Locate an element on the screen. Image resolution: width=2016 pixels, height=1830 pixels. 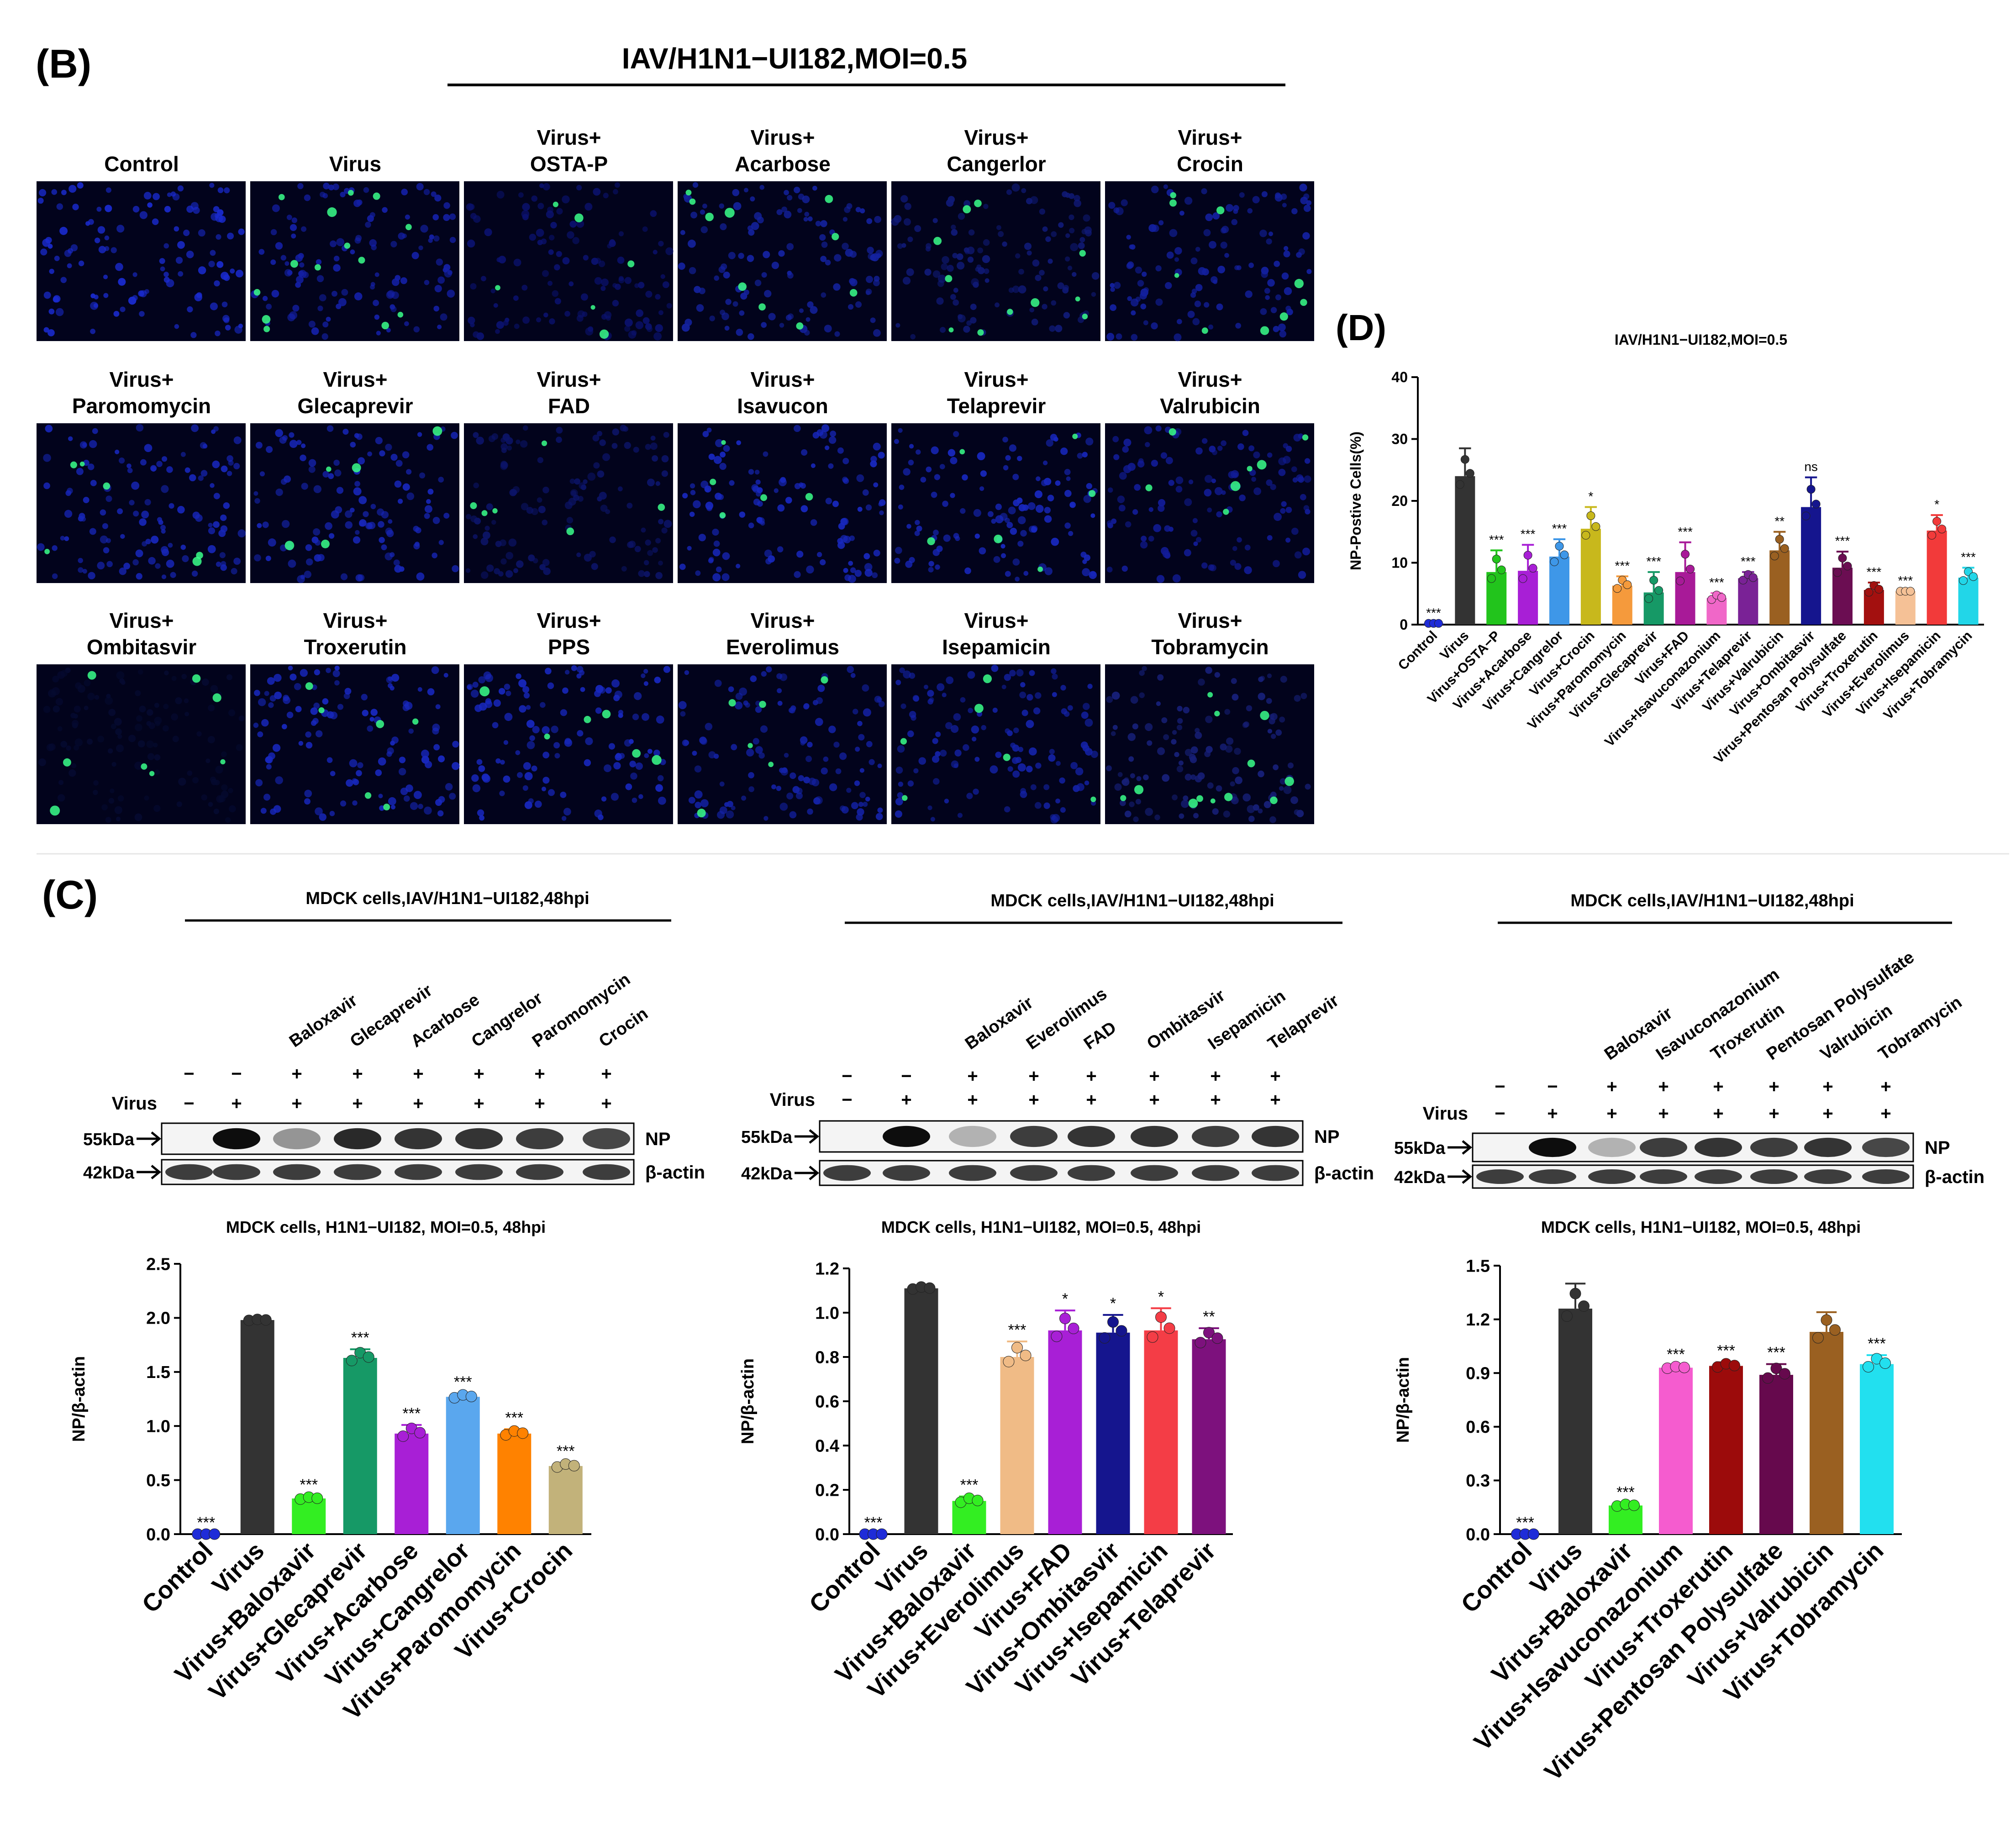
np-label: NP is located at coordinates (1937, 1148).